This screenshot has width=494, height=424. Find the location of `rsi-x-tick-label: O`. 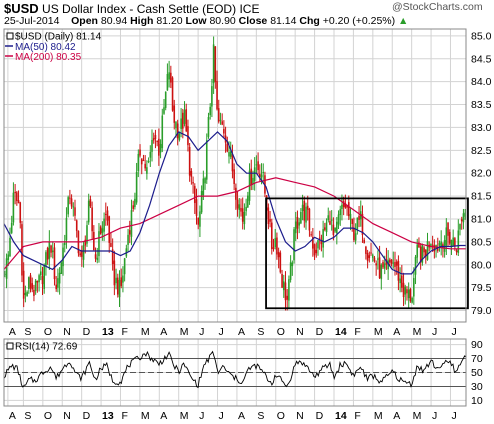

rsi-x-tick-label: O is located at coordinates (281, 416).